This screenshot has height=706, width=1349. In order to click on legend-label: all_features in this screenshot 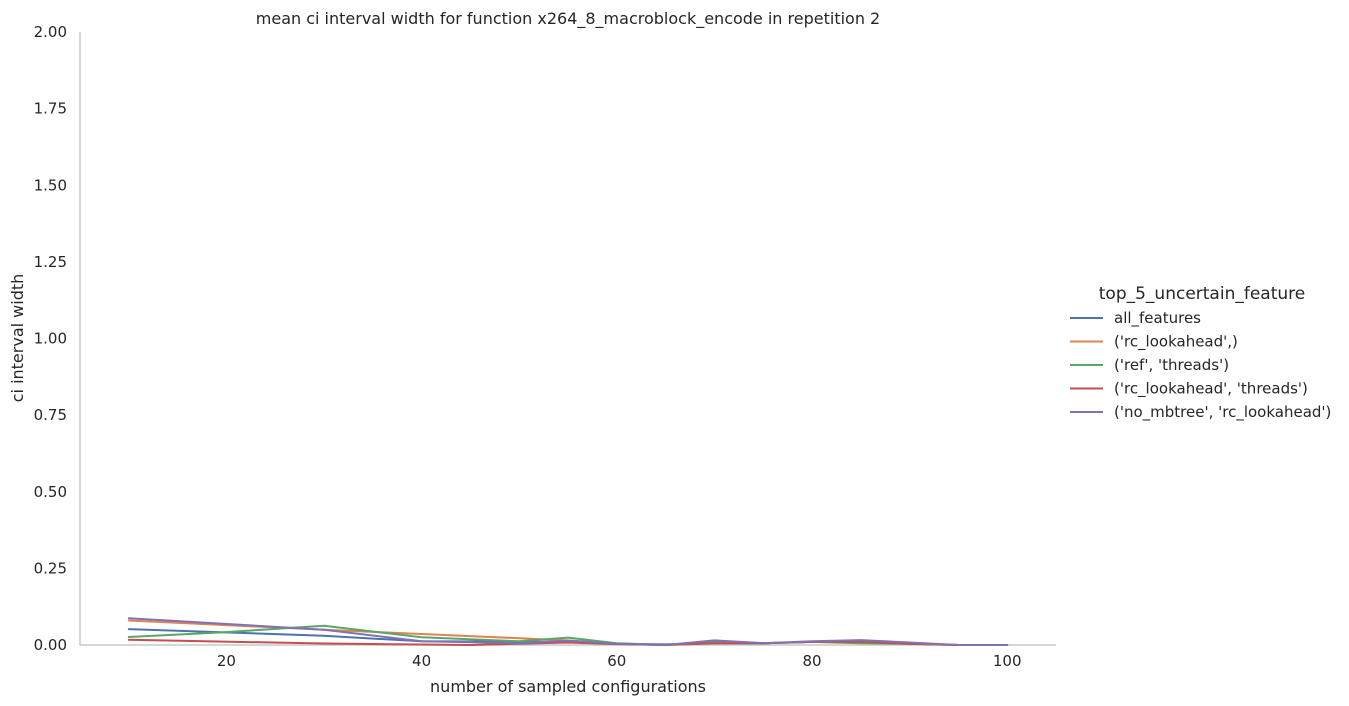, I will do `click(1157, 318)`.